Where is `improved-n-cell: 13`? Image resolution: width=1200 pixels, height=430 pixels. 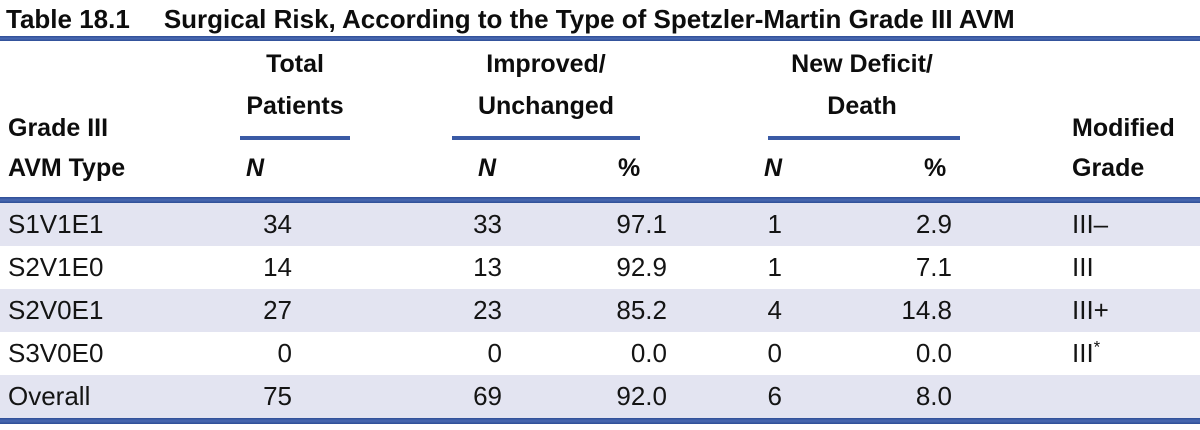 improved-n-cell: 13 is located at coordinates (487, 267).